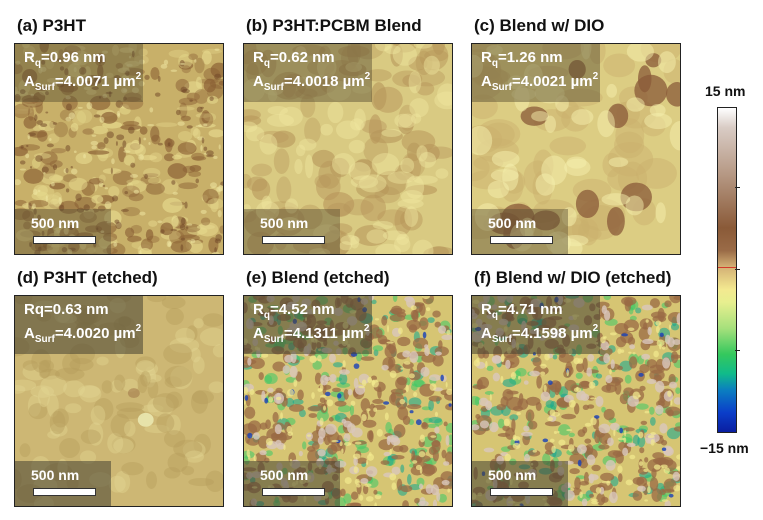 The height and width of the screenshot is (520, 763). What do you see at coordinates (318, 277) in the screenshot?
I see `panel-e-title: (e) Blend (etched)` at bounding box center [318, 277].